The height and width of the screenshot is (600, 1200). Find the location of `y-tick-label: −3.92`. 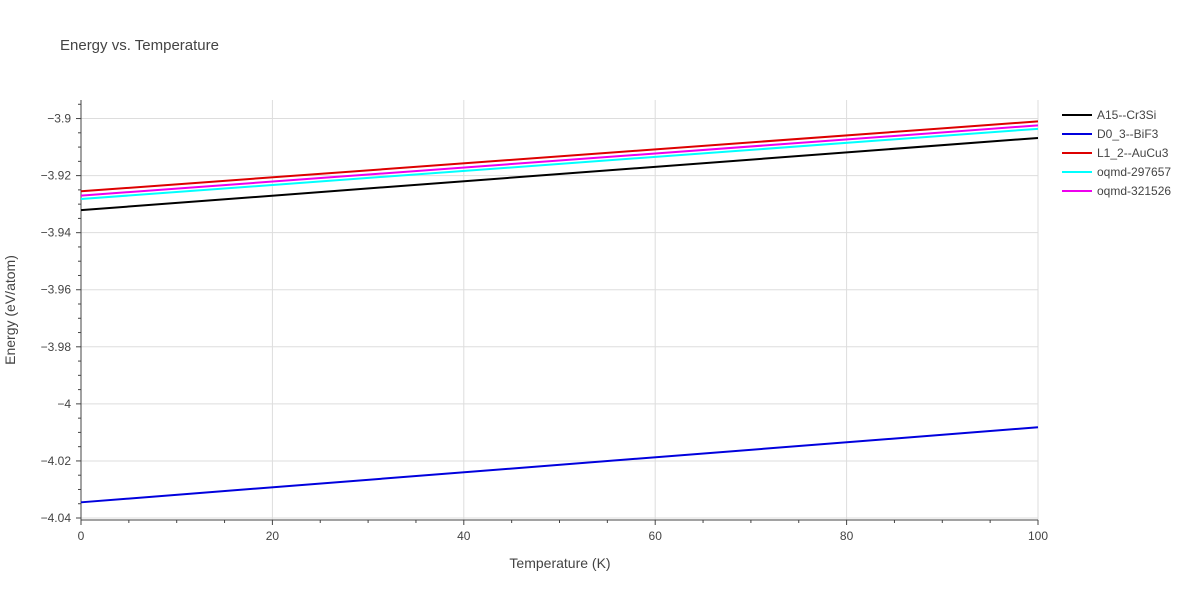

y-tick-label: −3.92 is located at coordinates (56, 176).